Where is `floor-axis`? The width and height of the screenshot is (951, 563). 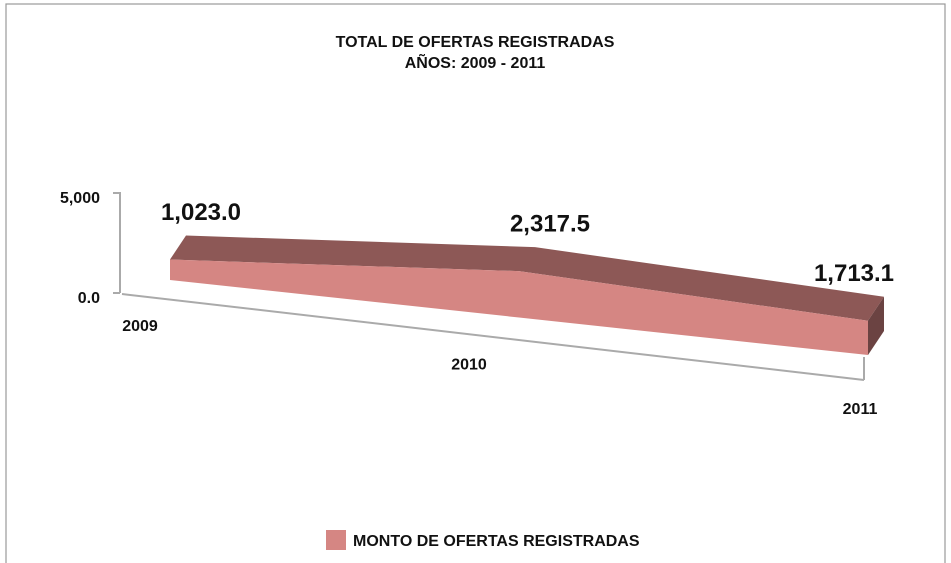 floor-axis is located at coordinates (493, 337).